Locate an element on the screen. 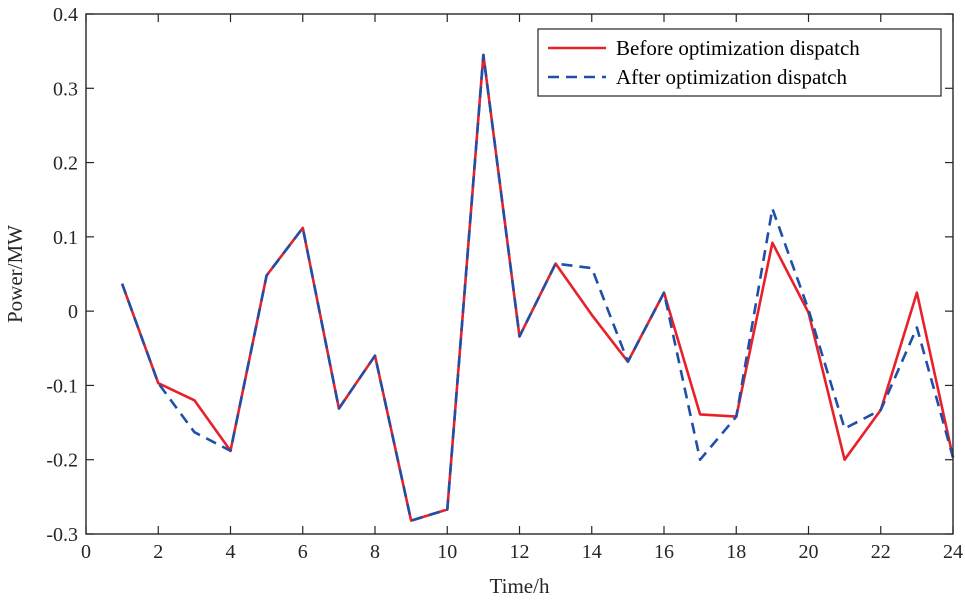 This screenshot has width=965, height=607. x-tick-label-2: 4 is located at coordinates (231, 552).